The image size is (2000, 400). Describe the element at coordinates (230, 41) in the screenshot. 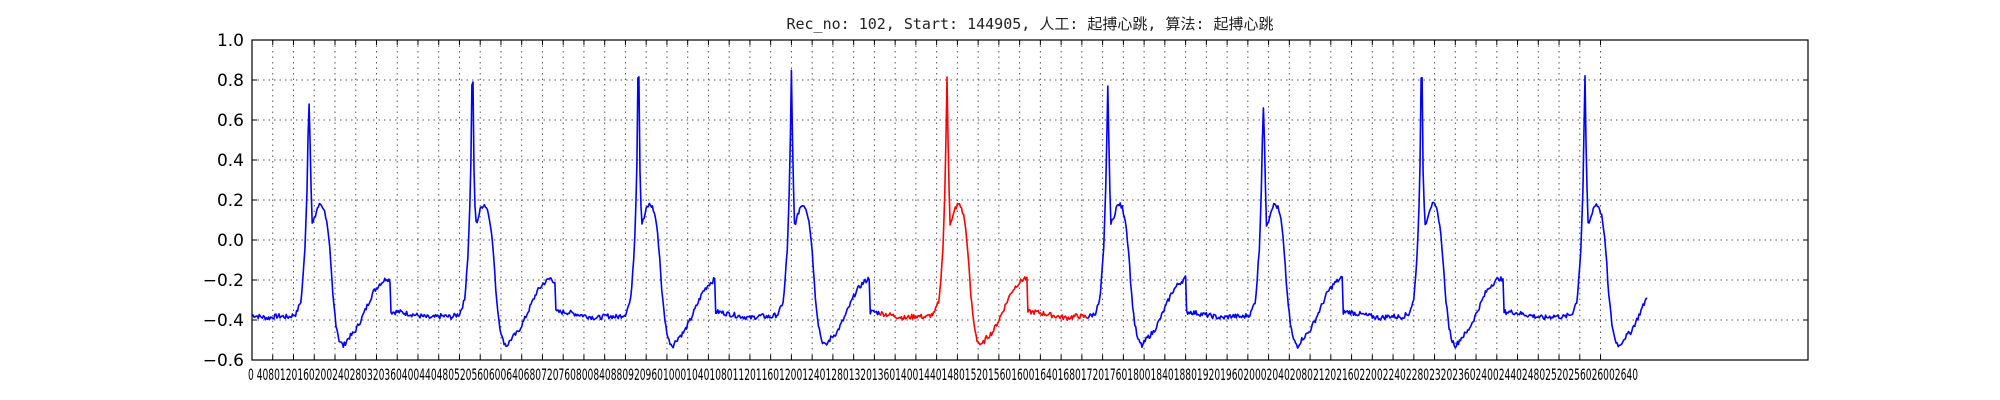

I see `y-tick-label: 1.0` at that location.